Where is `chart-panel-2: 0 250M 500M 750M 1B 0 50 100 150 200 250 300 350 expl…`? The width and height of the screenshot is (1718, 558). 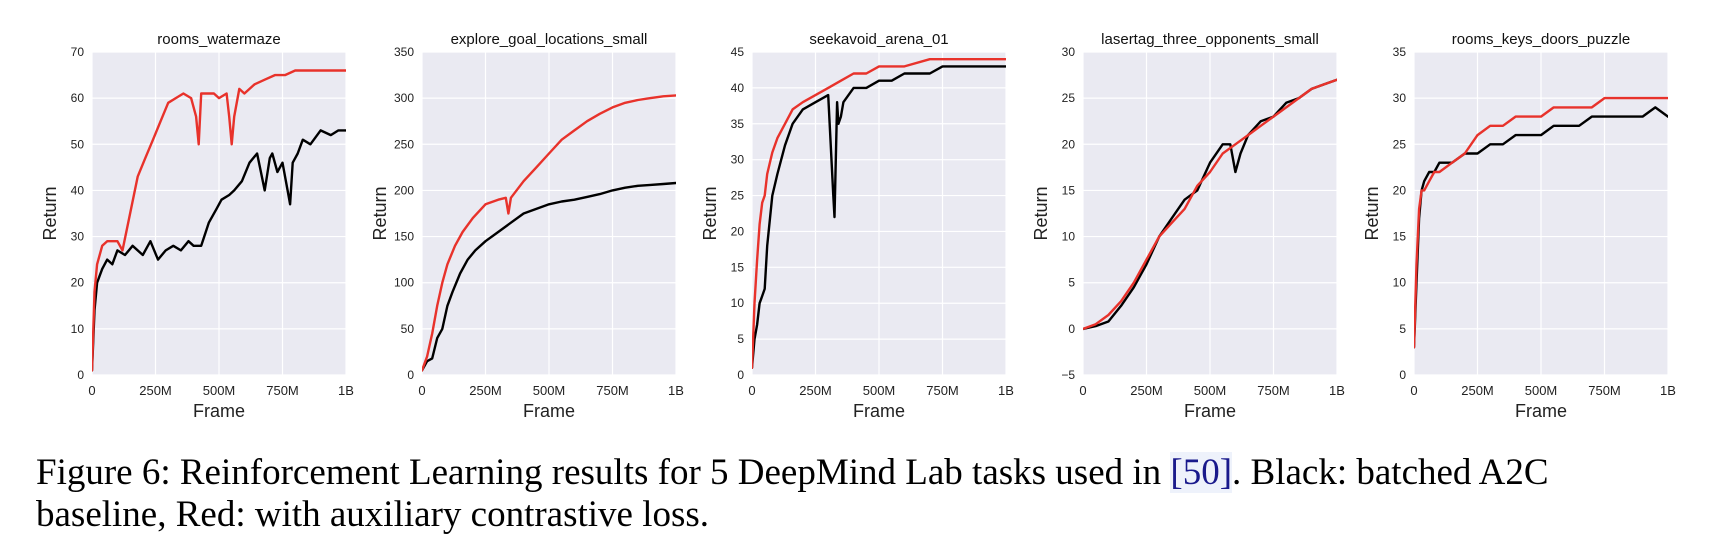 chart-panel-2: 0 250M 500M 750M 1B 0 50 100 150 200 250 300 350 expl… is located at coordinates (527, 226).